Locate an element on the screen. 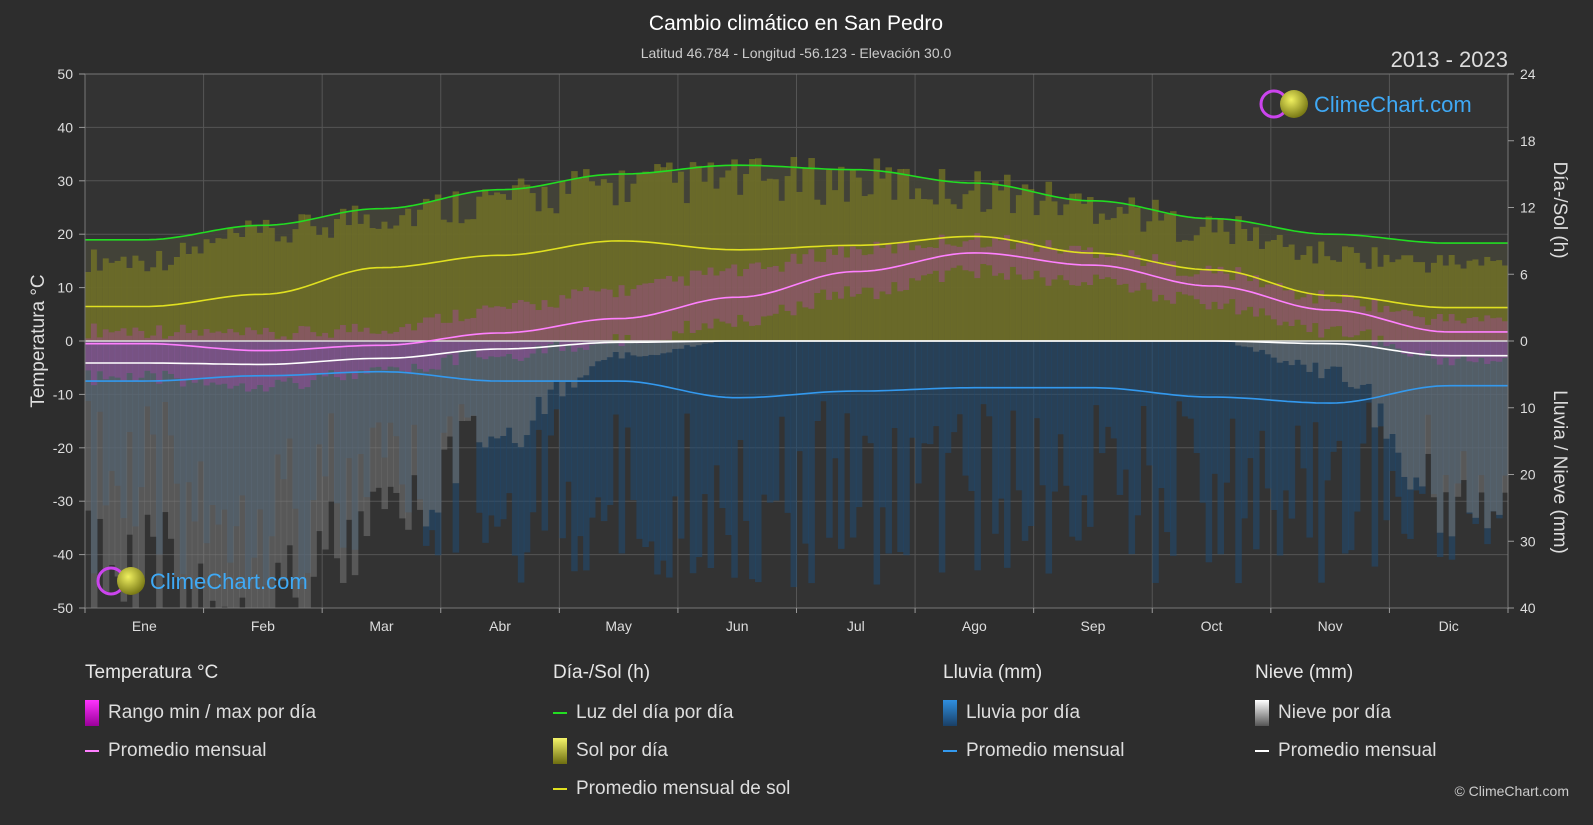 The width and height of the screenshot is (1593, 825). sun-avg-swatch is located at coordinates (560, 789).